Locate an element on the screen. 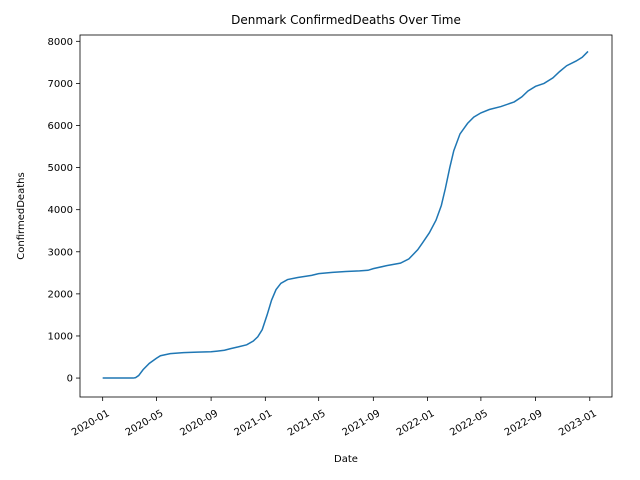  x-tick-label: 2022-05 is located at coordinates (469, 423).